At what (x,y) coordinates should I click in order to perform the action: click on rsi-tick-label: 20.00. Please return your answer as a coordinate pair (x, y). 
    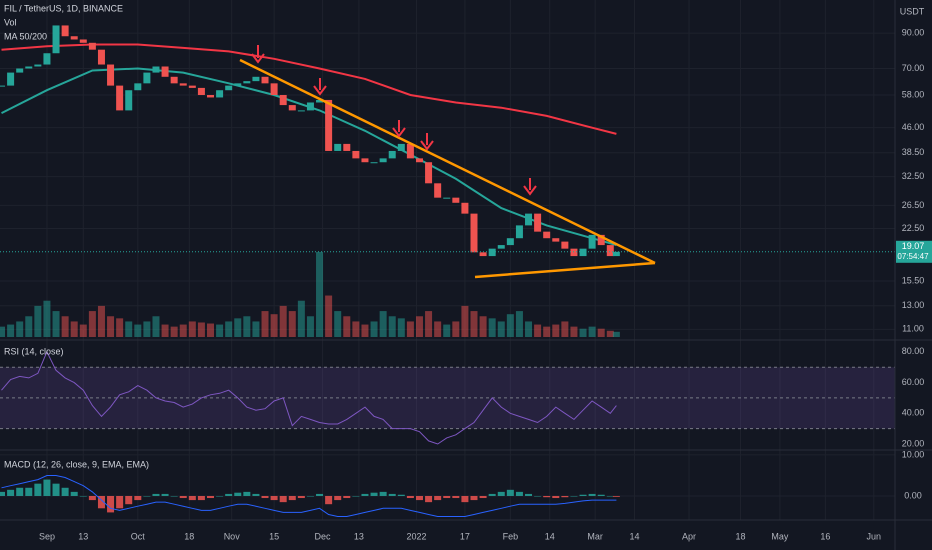
    Looking at the image, I should click on (913, 443).